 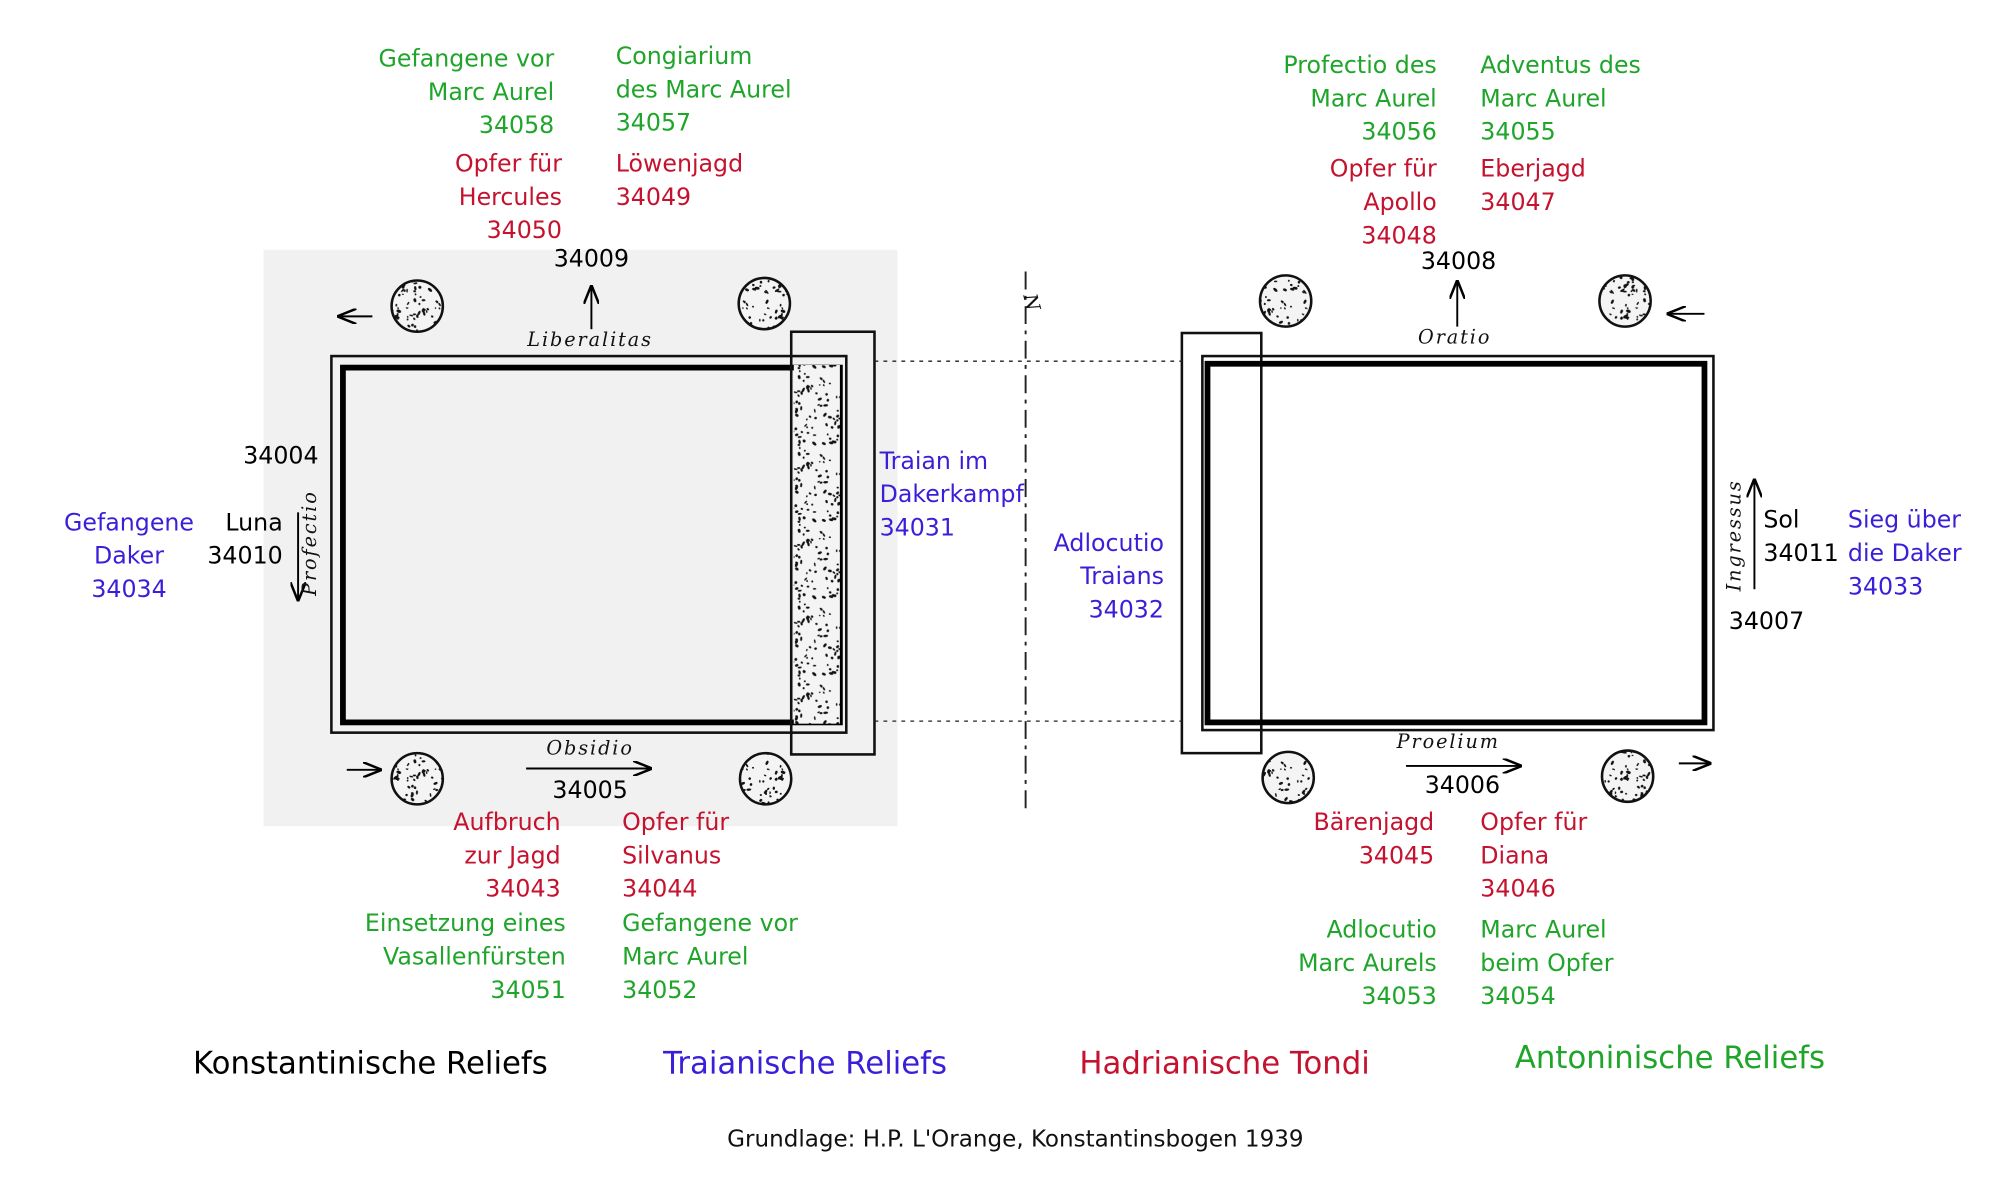 What do you see at coordinates (917, 527) in the screenshot?
I see `label-line: 34031` at bounding box center [917, 527].